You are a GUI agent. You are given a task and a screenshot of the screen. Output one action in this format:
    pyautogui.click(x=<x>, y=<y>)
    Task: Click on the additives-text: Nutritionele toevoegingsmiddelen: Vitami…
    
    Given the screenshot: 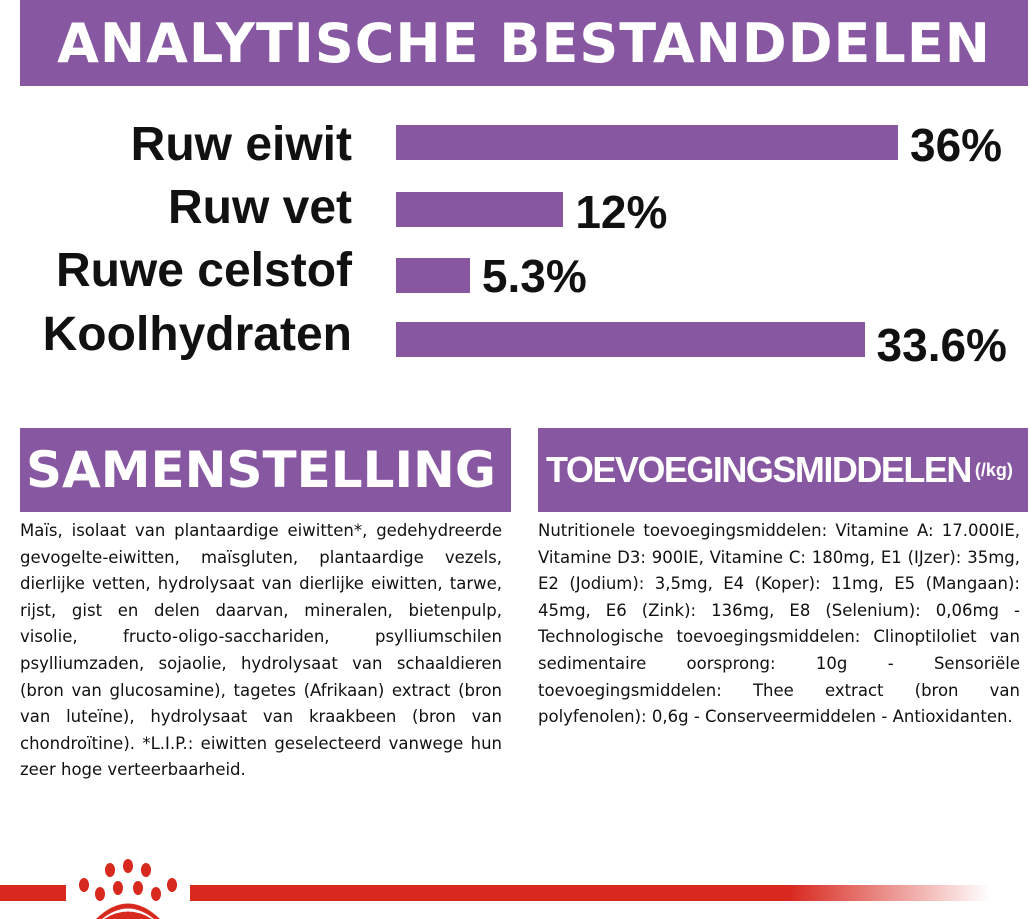 What is the action you would take?
    pyautogui.click(x=779, y=624)
    